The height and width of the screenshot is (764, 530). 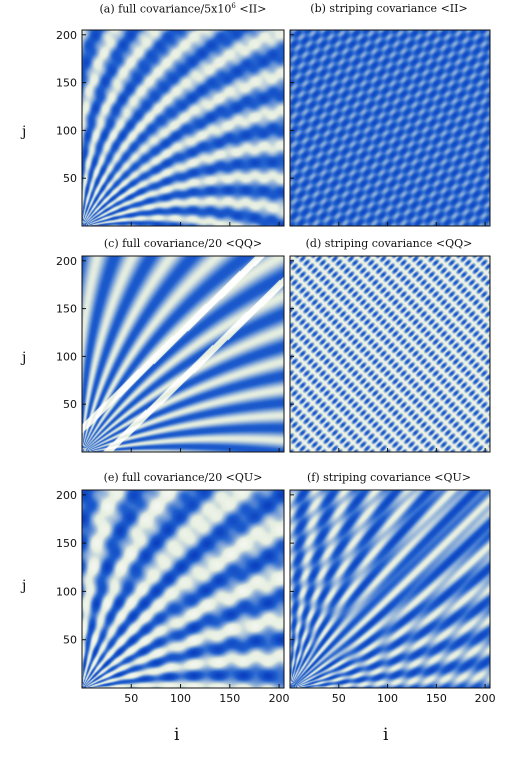 I want to click on panel-frame-a, so click(x=183, y=128).